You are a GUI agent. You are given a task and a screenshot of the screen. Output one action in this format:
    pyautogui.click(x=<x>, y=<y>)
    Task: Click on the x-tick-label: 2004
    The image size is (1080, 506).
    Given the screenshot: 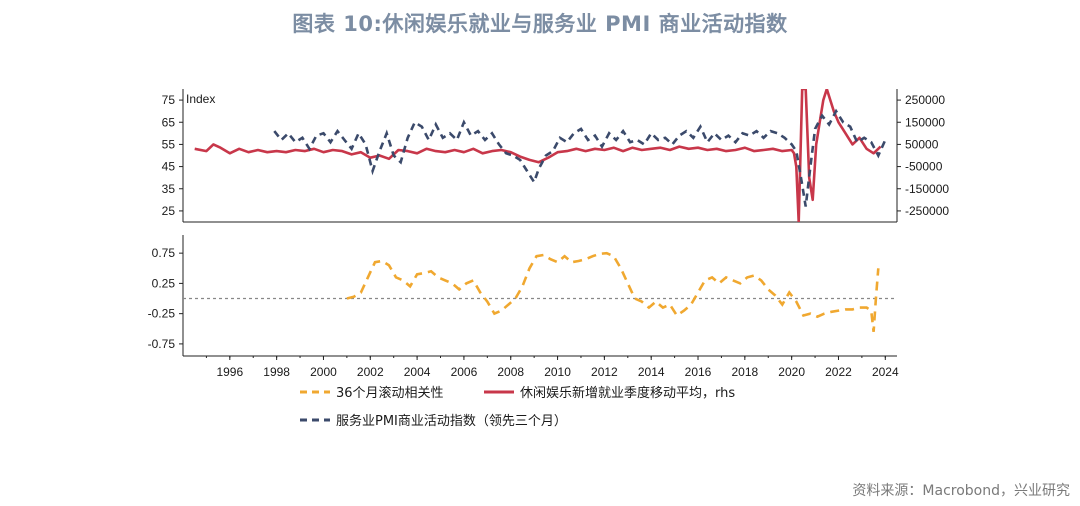 What is the action you would take?
    pyautogui.click(x=417, y=372)
    